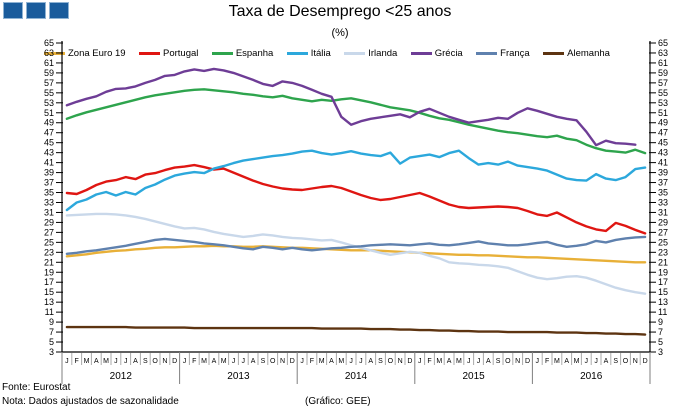 The image size is (680, 416). I want to click on y-axis-label-left: 13, so click(49, 302).